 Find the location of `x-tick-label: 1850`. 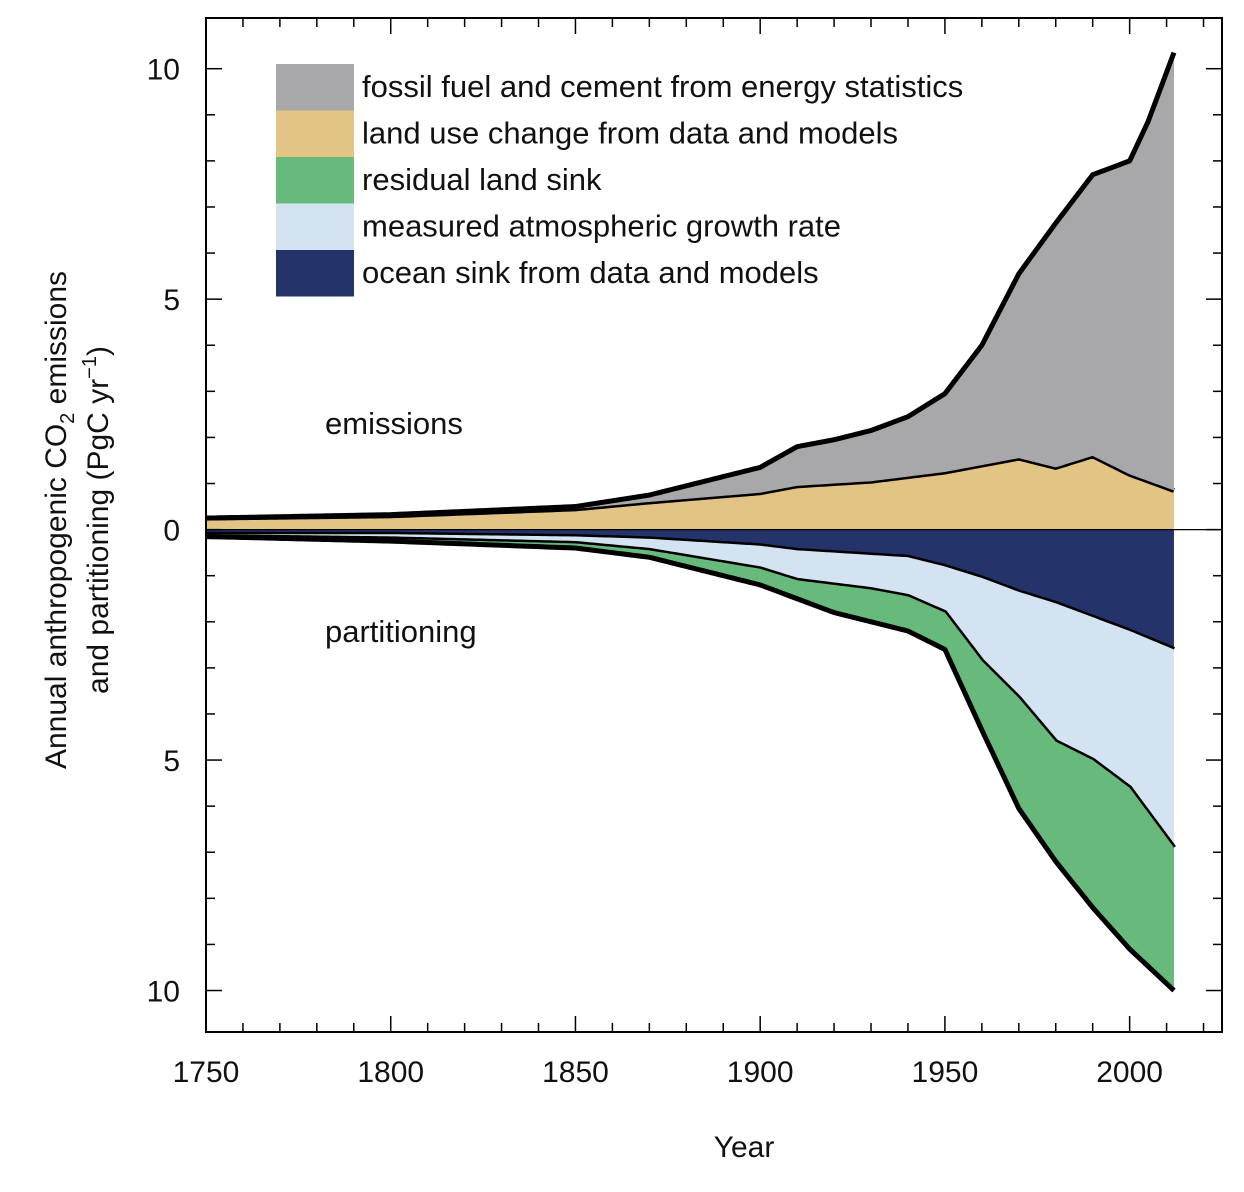

x-tick-label: 1850 is located at coordinates (575, 1072).